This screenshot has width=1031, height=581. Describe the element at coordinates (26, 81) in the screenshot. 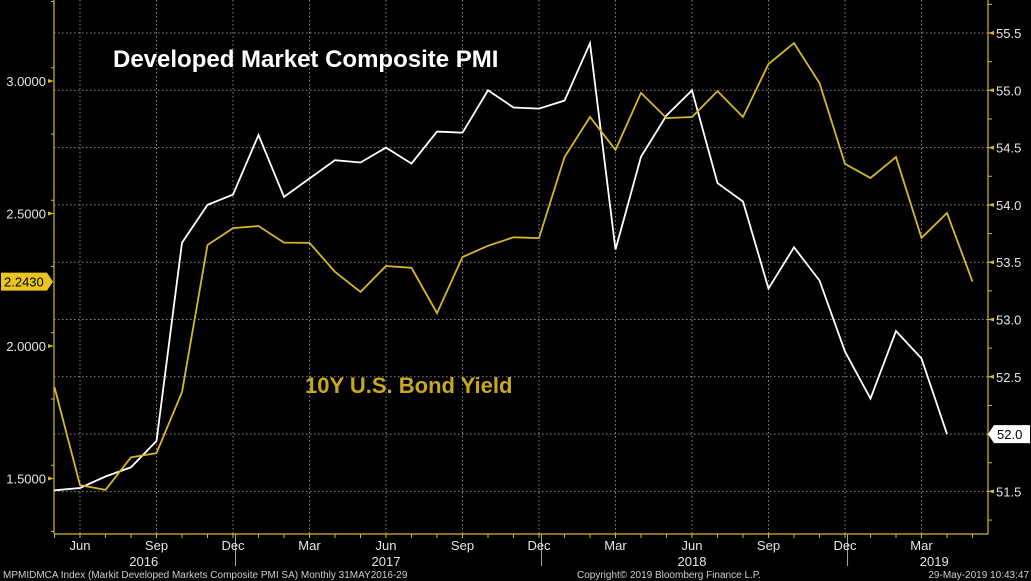

I see `left-tick-label: 3.0000` at that location.